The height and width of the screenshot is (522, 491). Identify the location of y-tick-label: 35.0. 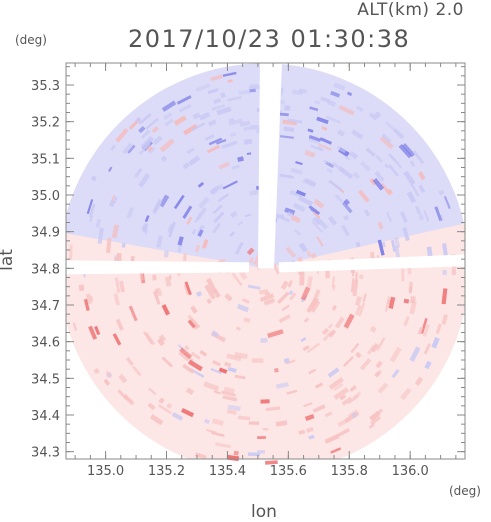
(45, 196).